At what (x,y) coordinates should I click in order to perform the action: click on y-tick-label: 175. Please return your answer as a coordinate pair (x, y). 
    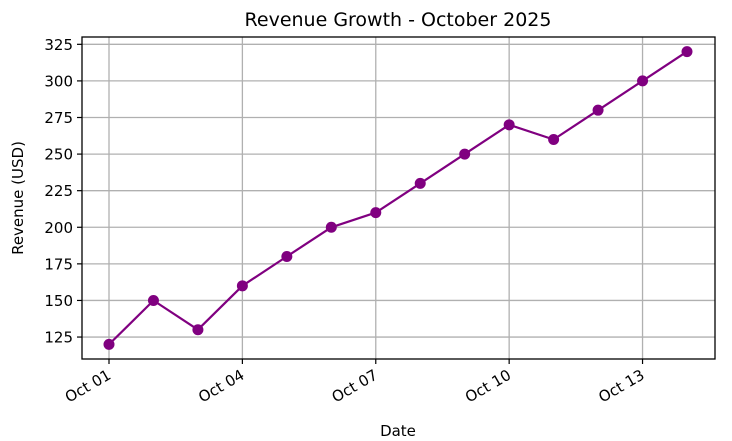
    Looking at the image, I should click on (58, 264).